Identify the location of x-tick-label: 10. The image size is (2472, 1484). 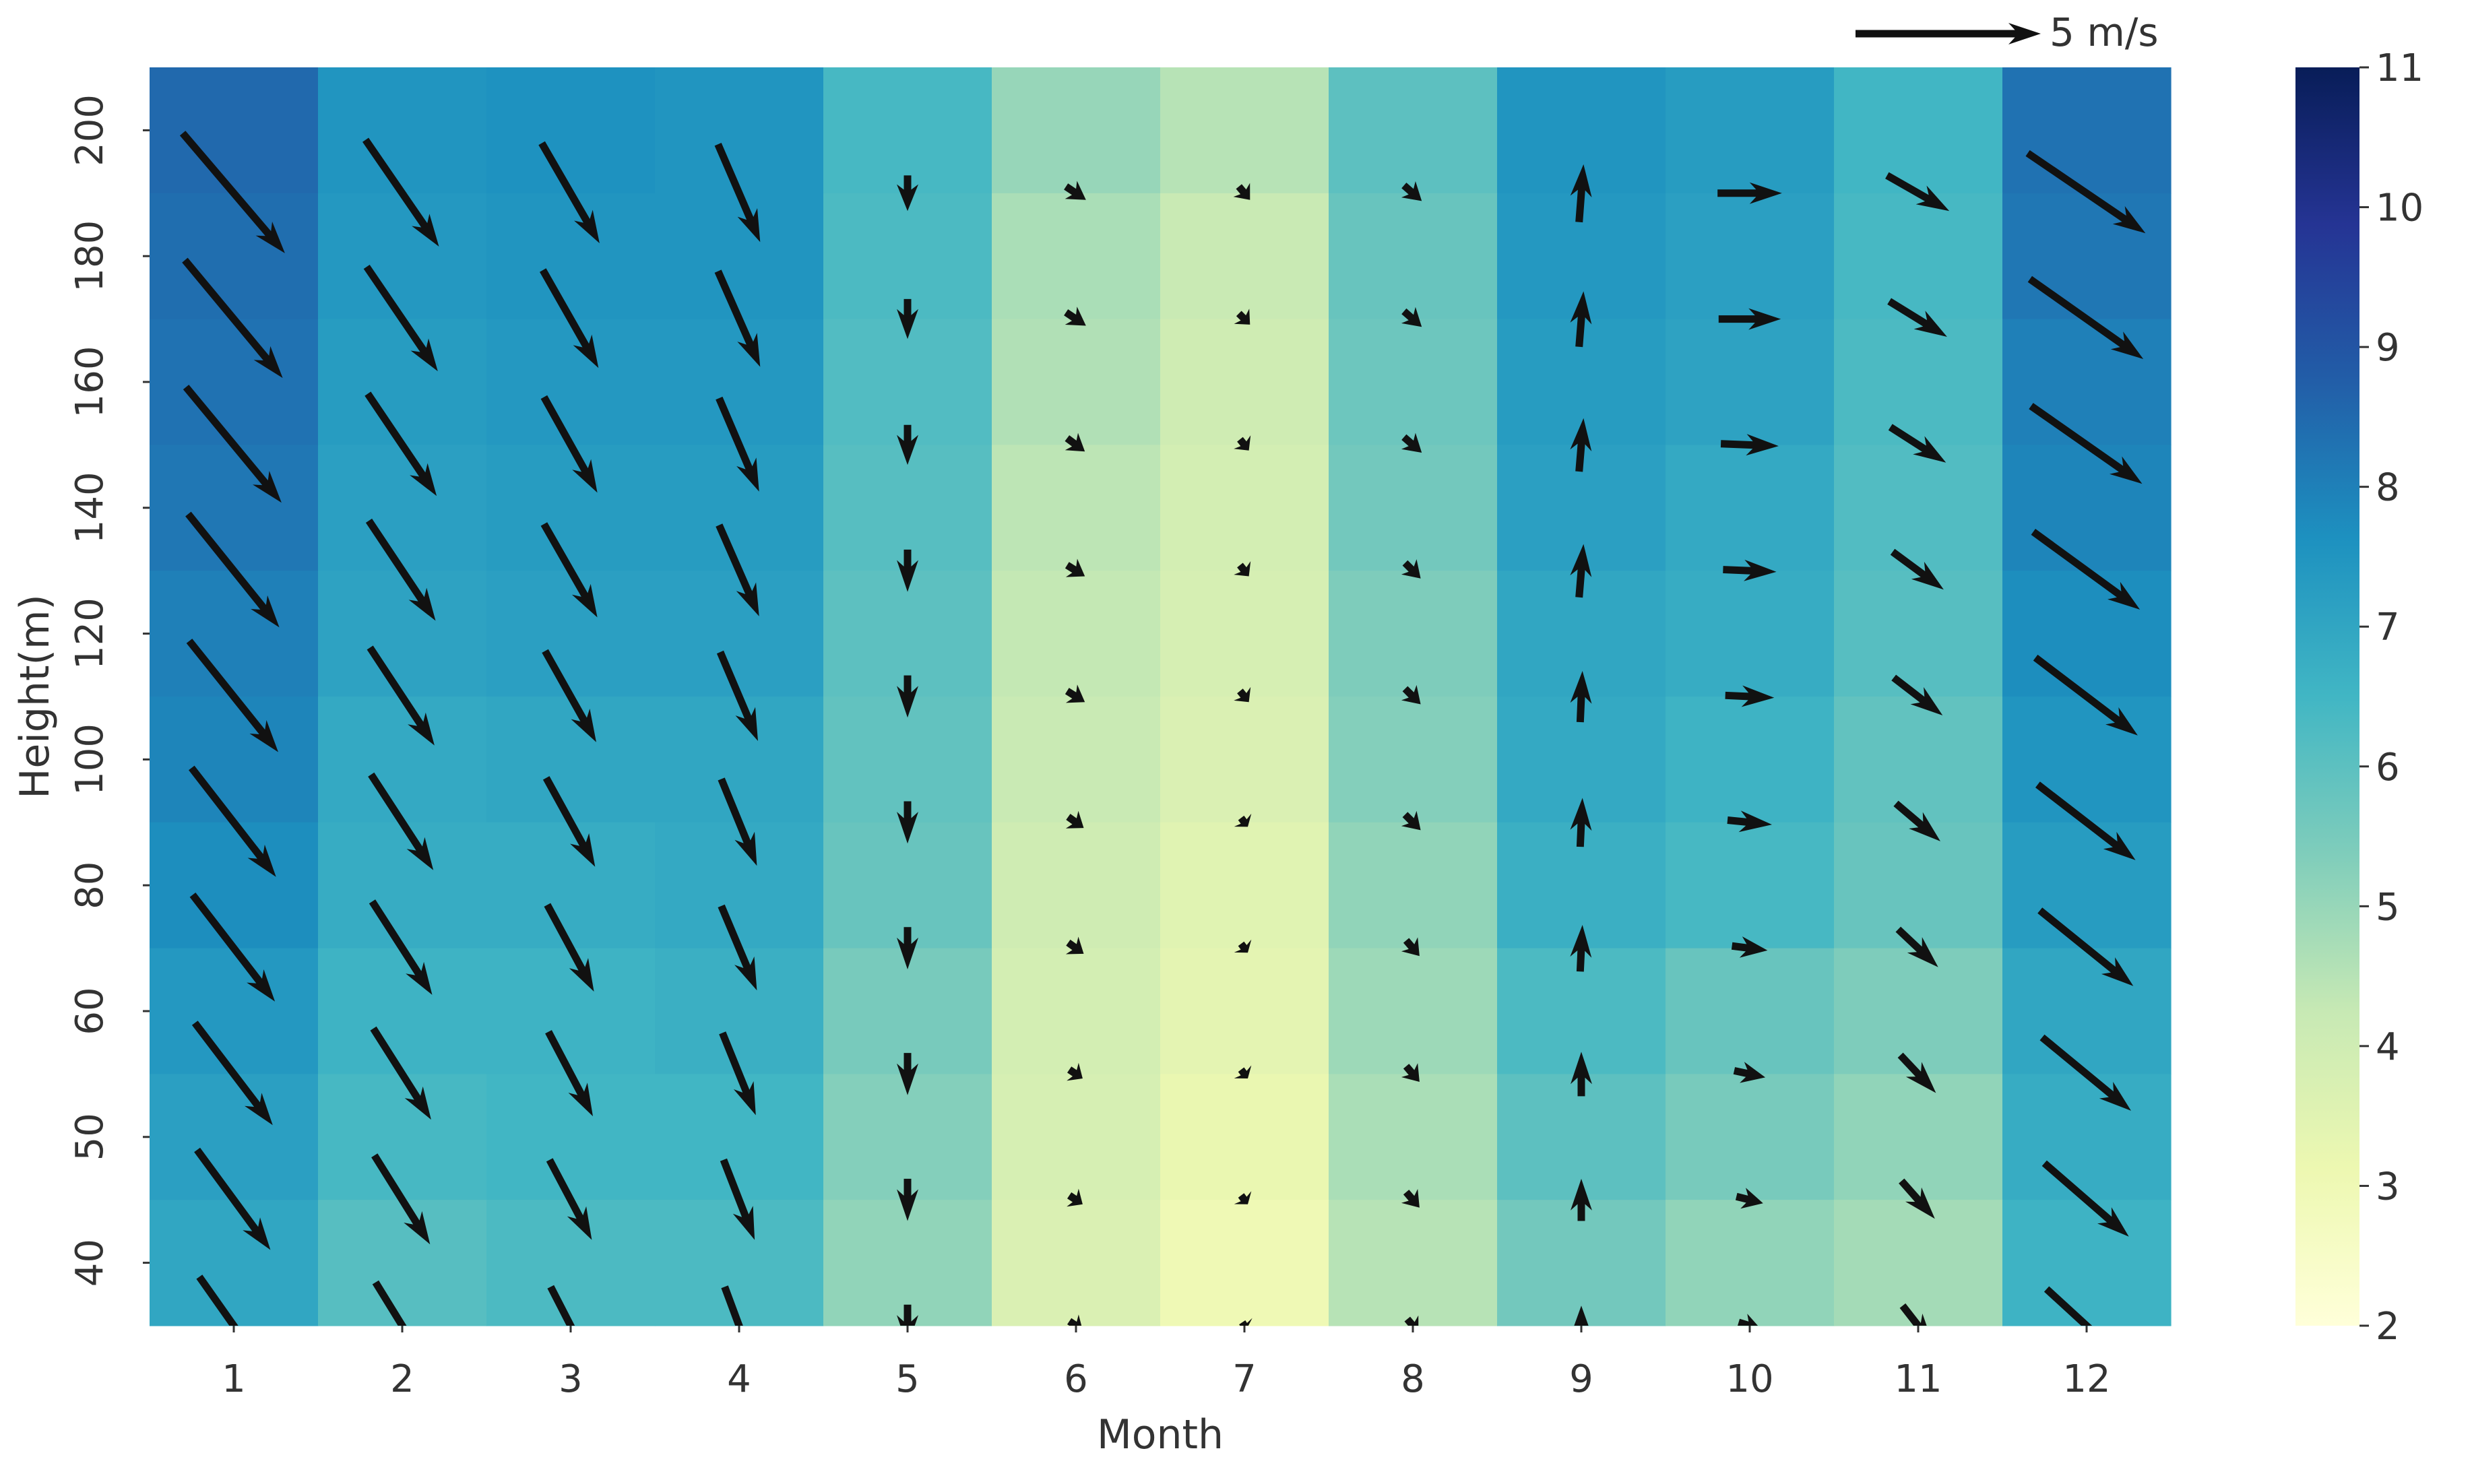
(1749, 1379).